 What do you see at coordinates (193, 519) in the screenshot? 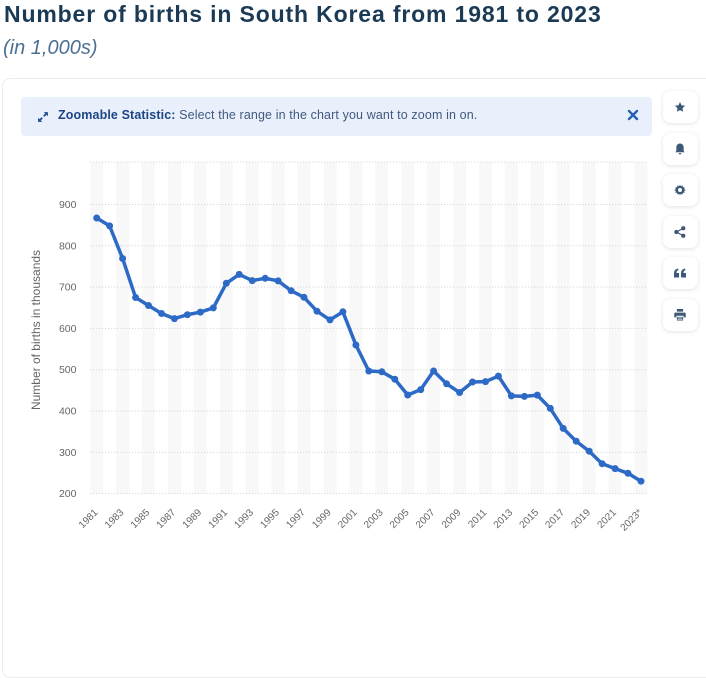
I see `svg-text: 1989` at bounding box center [193, 519].